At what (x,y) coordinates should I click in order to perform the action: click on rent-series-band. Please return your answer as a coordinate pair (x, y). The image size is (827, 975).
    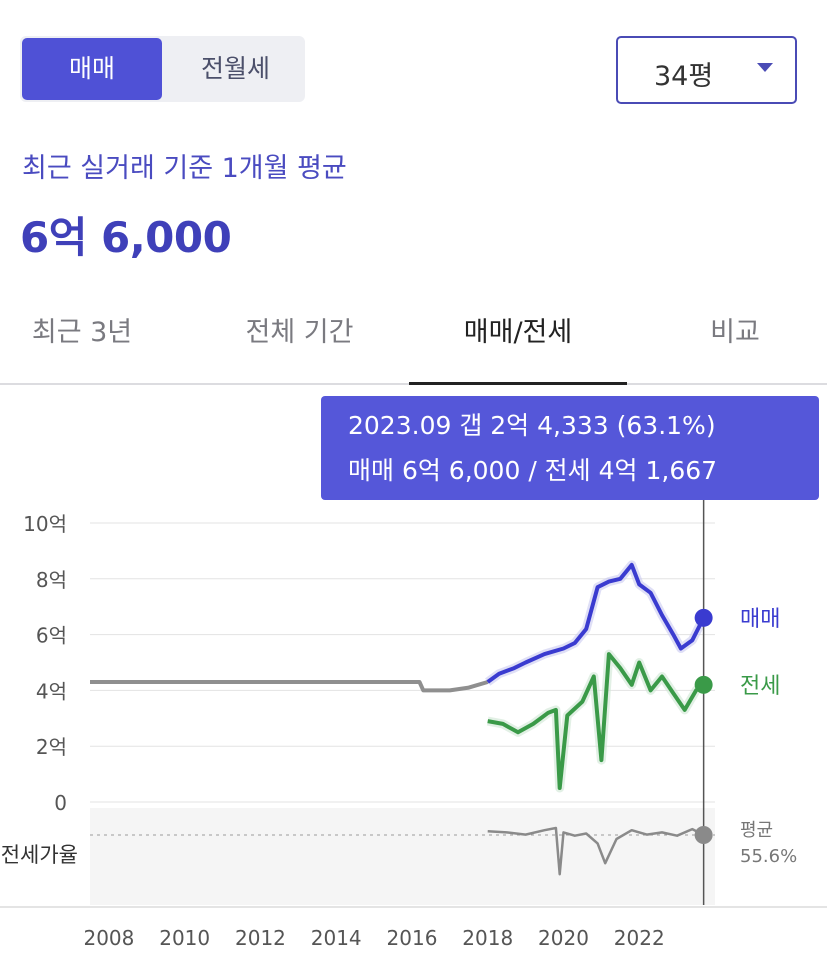
    Looking at the image, I should click on (596, 721).